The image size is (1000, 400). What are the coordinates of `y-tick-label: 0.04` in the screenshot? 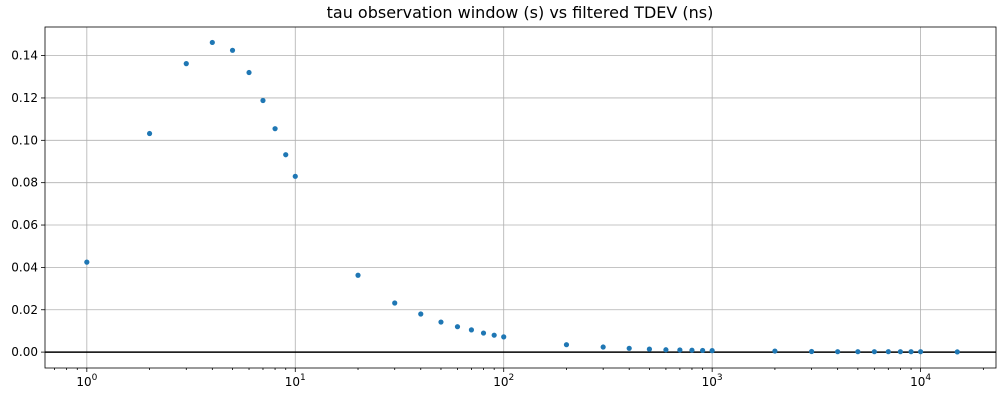 It's located at (24, 267).